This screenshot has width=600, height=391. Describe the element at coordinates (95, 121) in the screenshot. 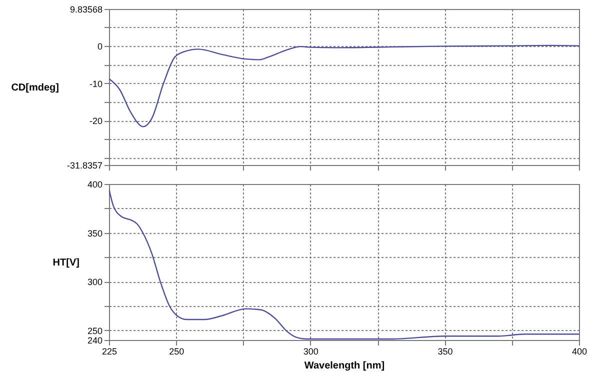

I see `y-tick-label: -20` at that location.